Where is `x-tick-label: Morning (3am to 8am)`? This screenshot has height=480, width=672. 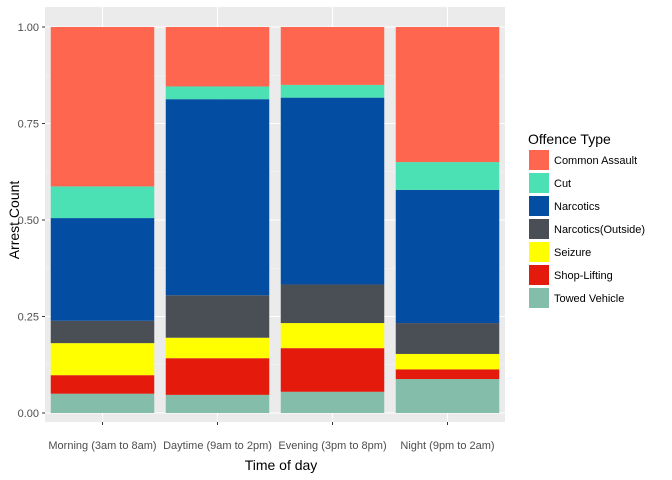
x-tick-label: Morning (3am to 8am) is located at coordinates (102, 446).